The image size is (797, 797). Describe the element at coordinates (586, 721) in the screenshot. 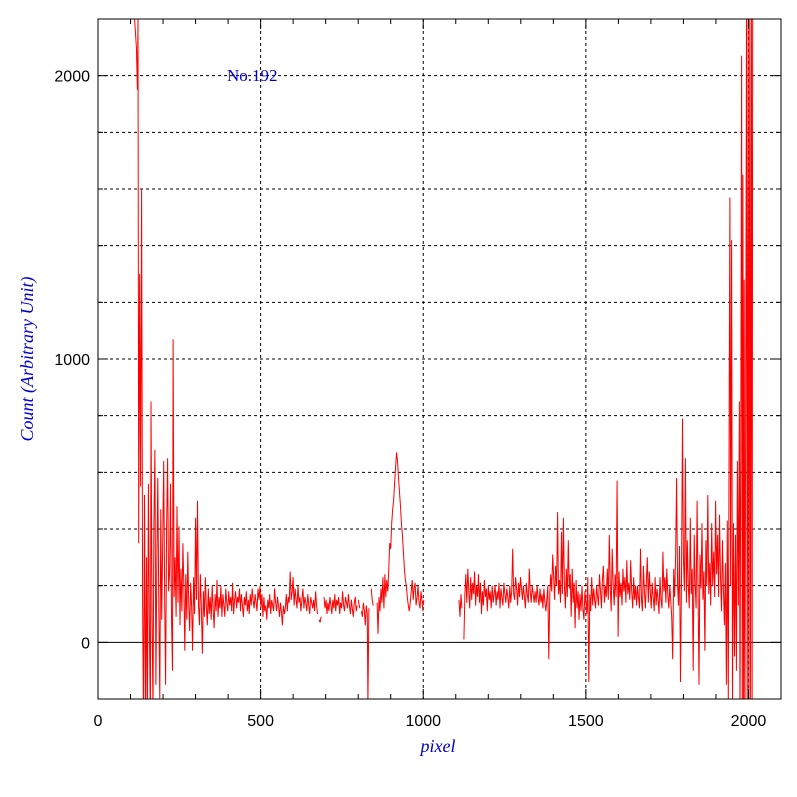

I see `x-tick-label: 1500` at that location.